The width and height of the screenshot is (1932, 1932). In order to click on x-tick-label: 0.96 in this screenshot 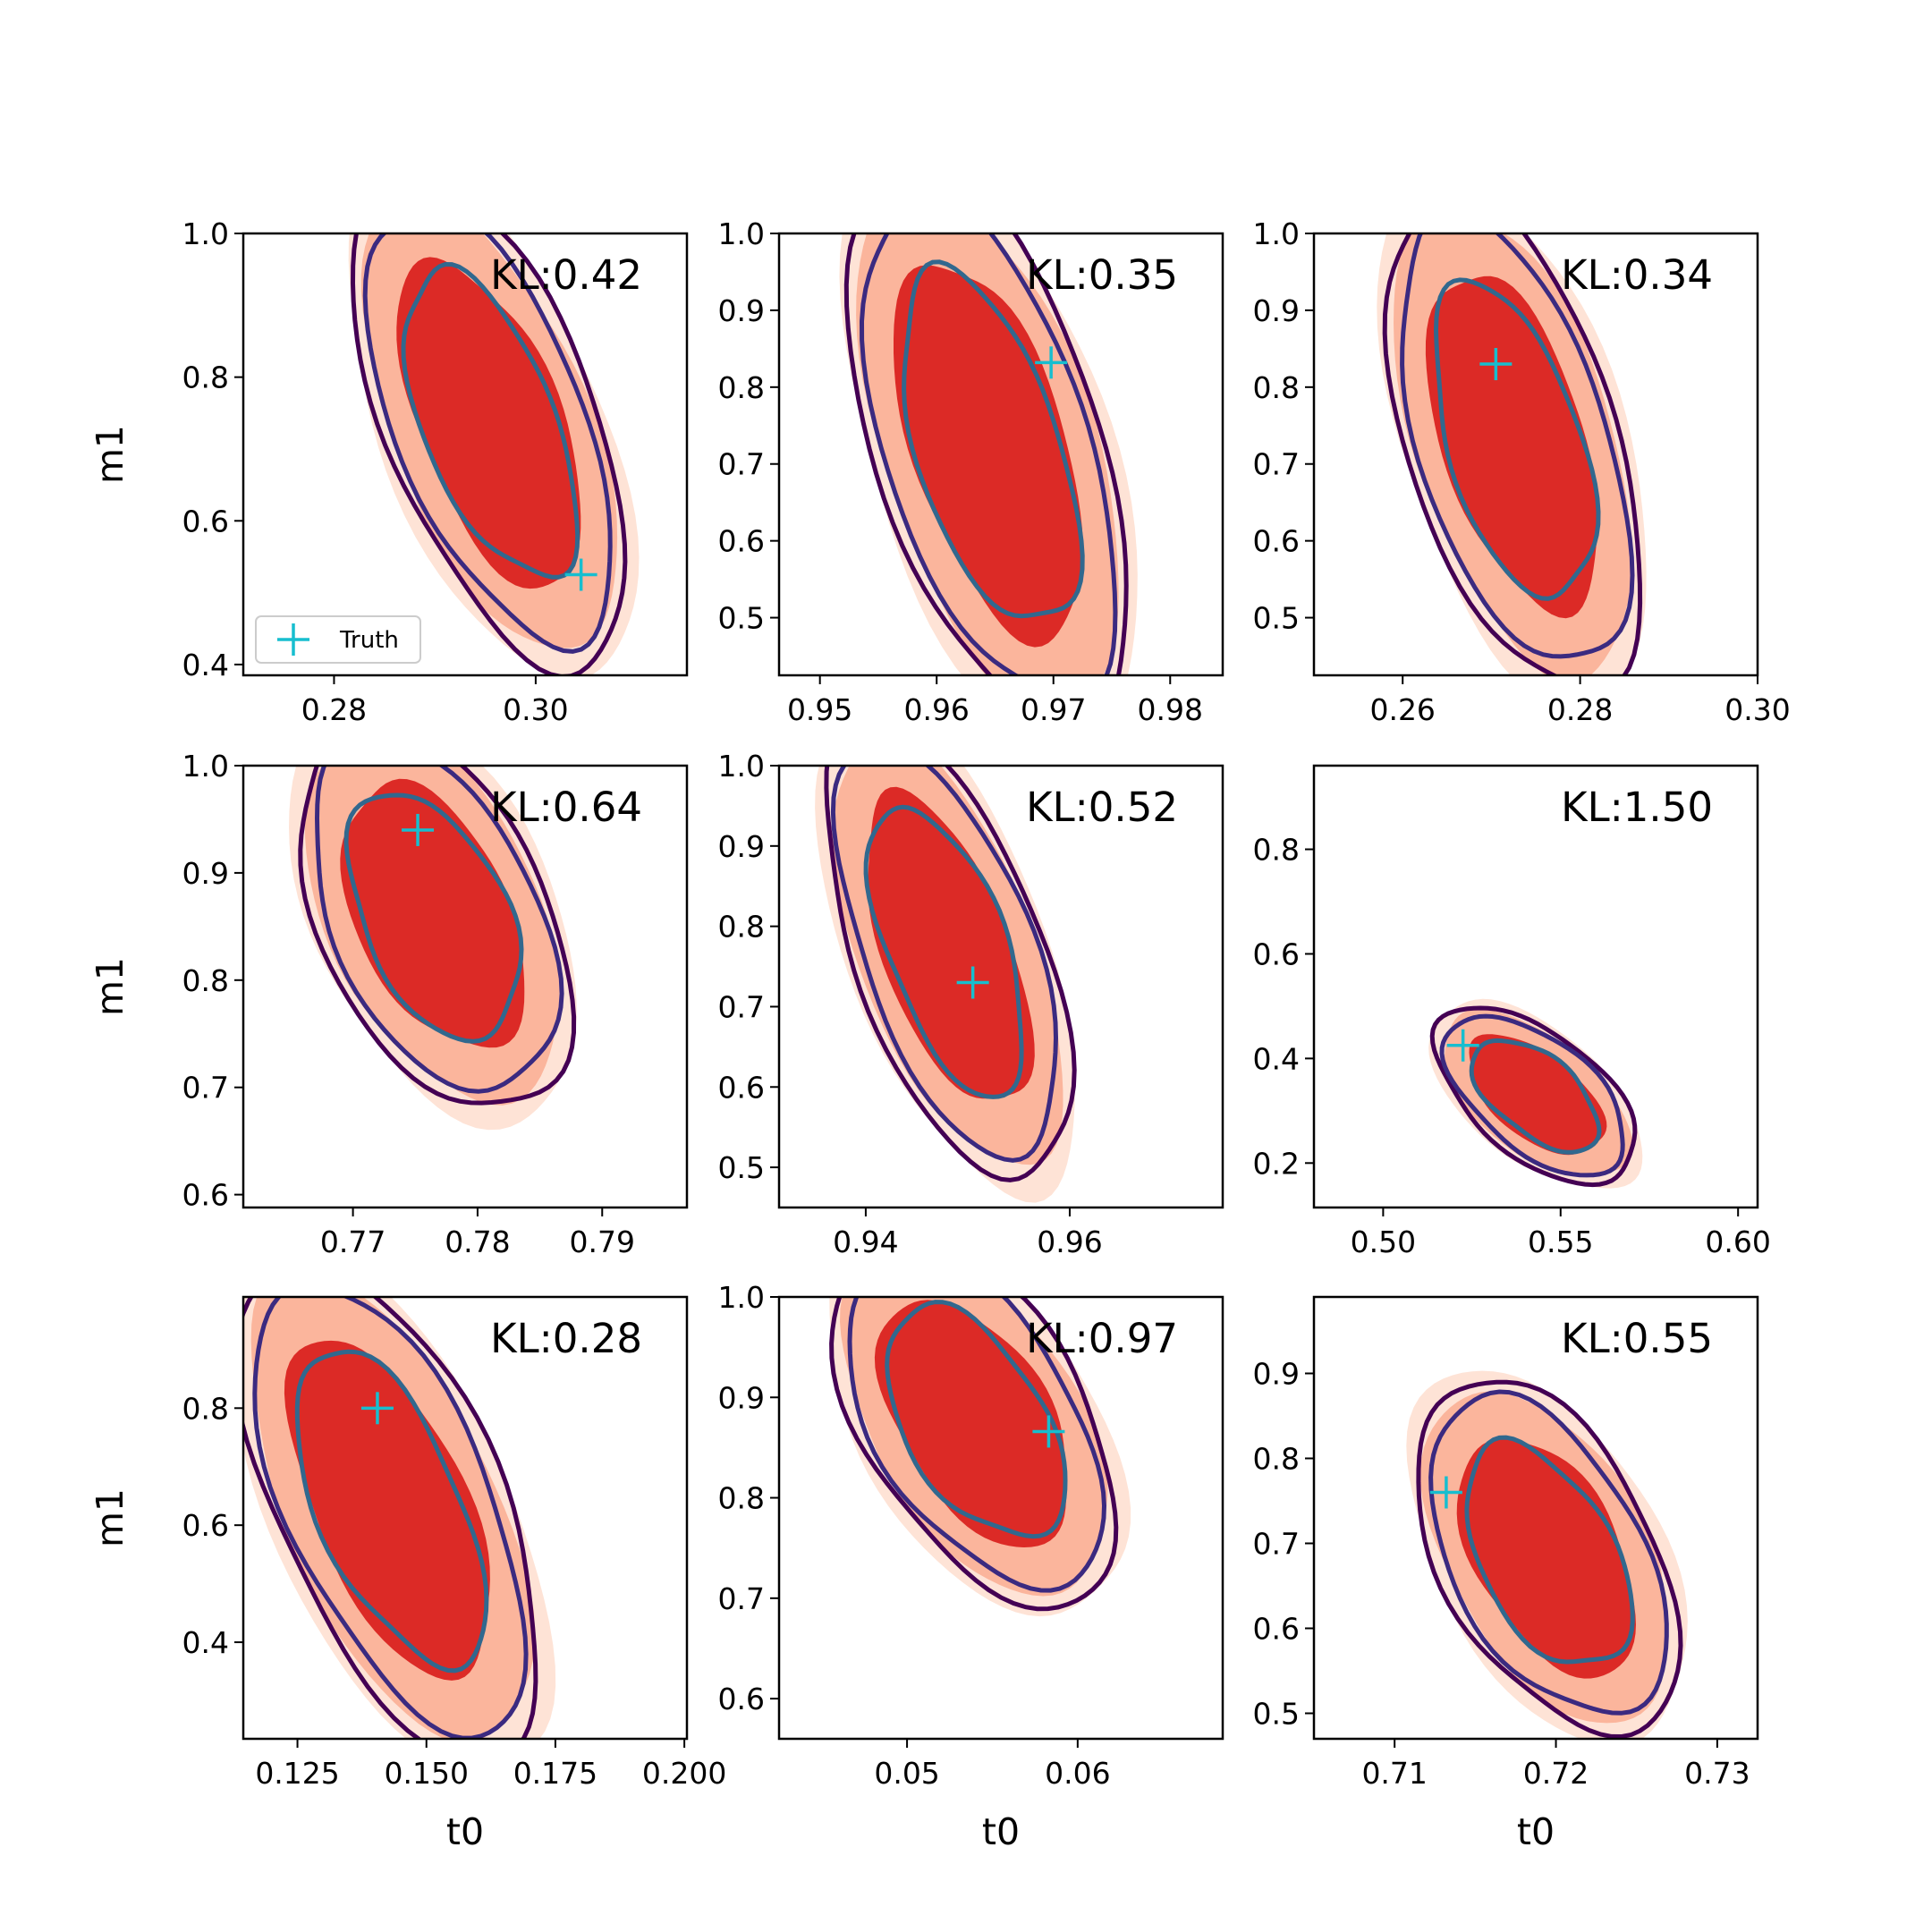, I will do `click(1069, 1241)`.